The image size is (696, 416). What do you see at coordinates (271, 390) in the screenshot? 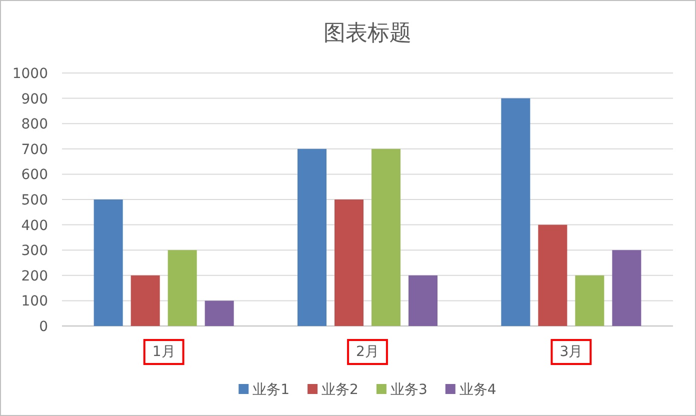
I see `legend-label: 业务1` at bounding box center [271, 390].